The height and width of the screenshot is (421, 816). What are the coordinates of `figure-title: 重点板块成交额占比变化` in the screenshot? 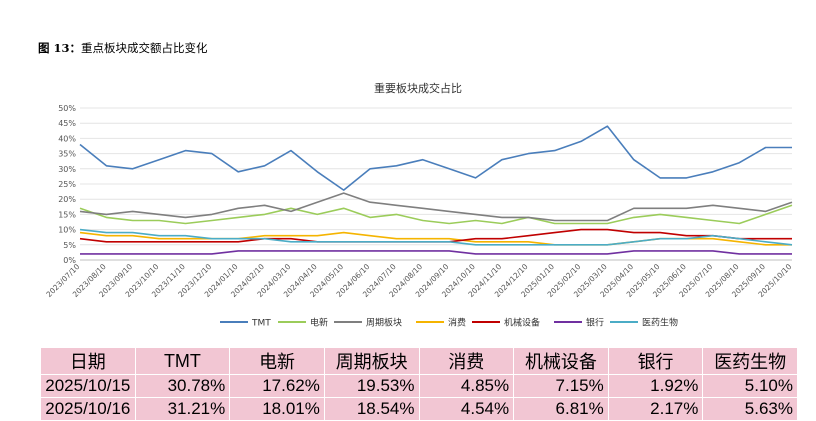 It's located at (144, 48).